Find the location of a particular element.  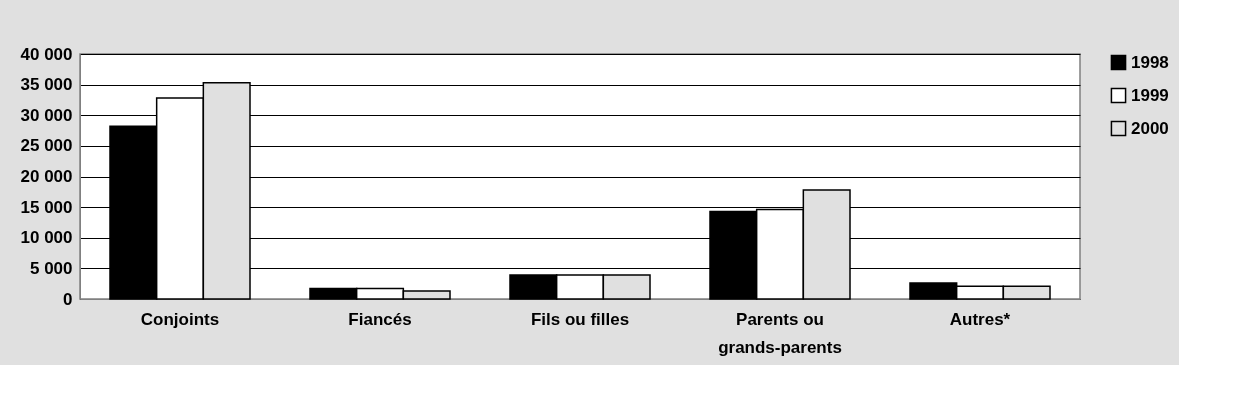

x-tick-label: Fiancés is located at coordinates (380, 319).